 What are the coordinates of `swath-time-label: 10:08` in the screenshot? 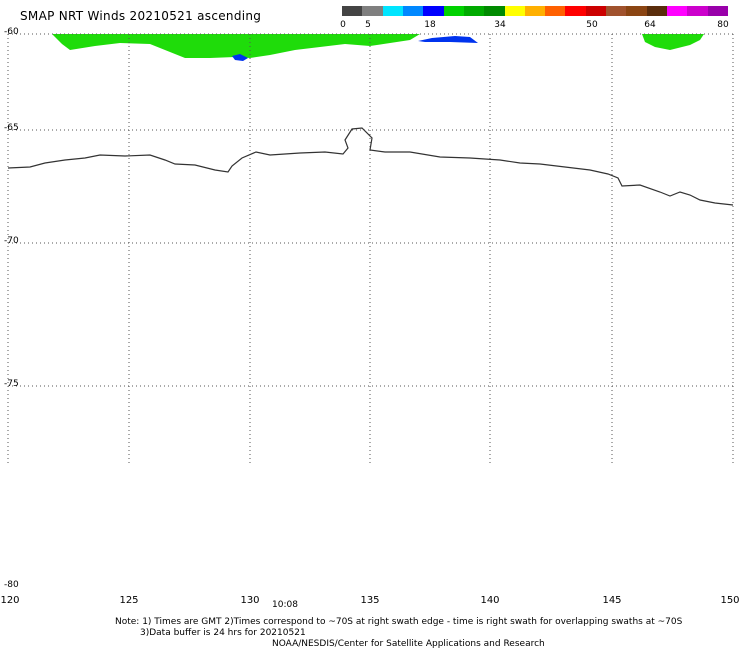 It's located at (285, 605).